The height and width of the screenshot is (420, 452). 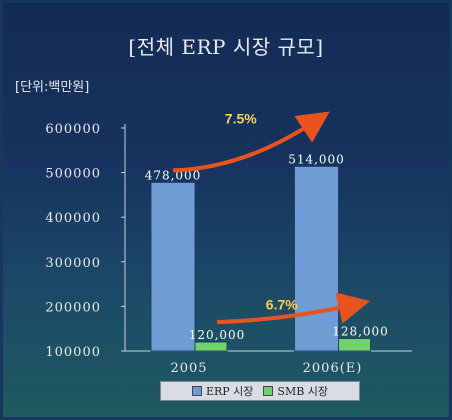 What do you see at coordinates (241, 118) in the screenshot?
I see `growth-label: 7.5%` at bounding box center [241, 118].